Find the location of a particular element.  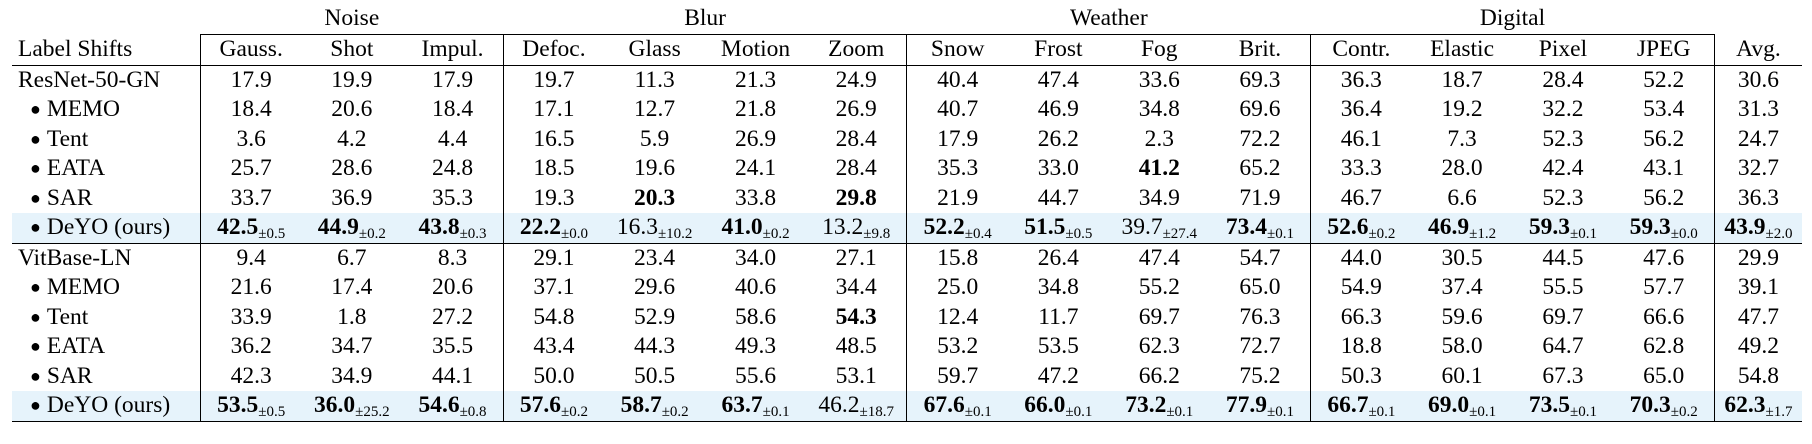

table-cell: 18.5 is located at coordinates (553, 169).